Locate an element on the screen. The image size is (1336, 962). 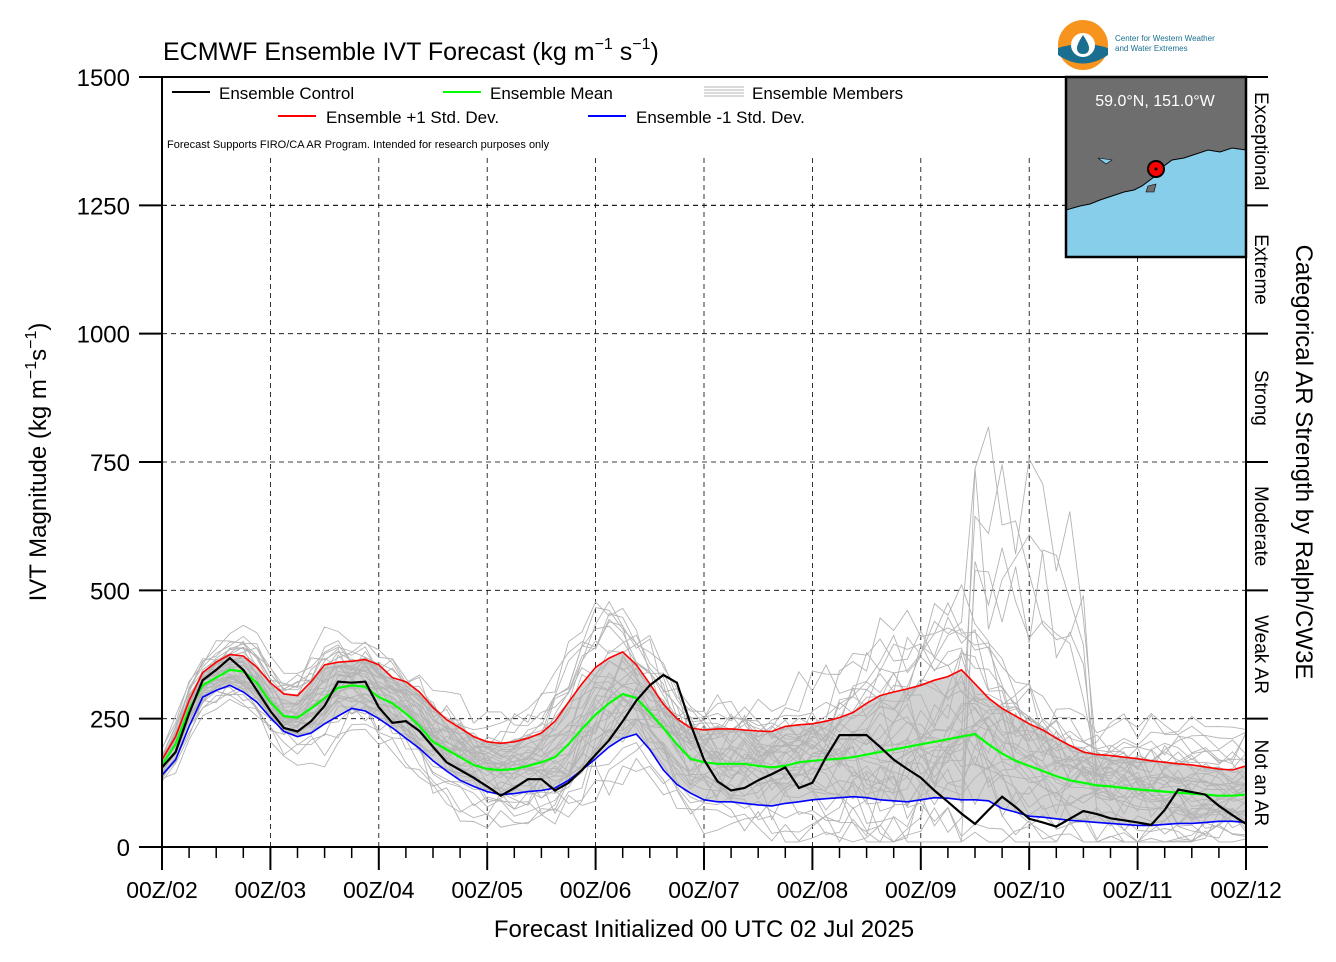
legend-members-swatch is located at coordinates (724, 91).